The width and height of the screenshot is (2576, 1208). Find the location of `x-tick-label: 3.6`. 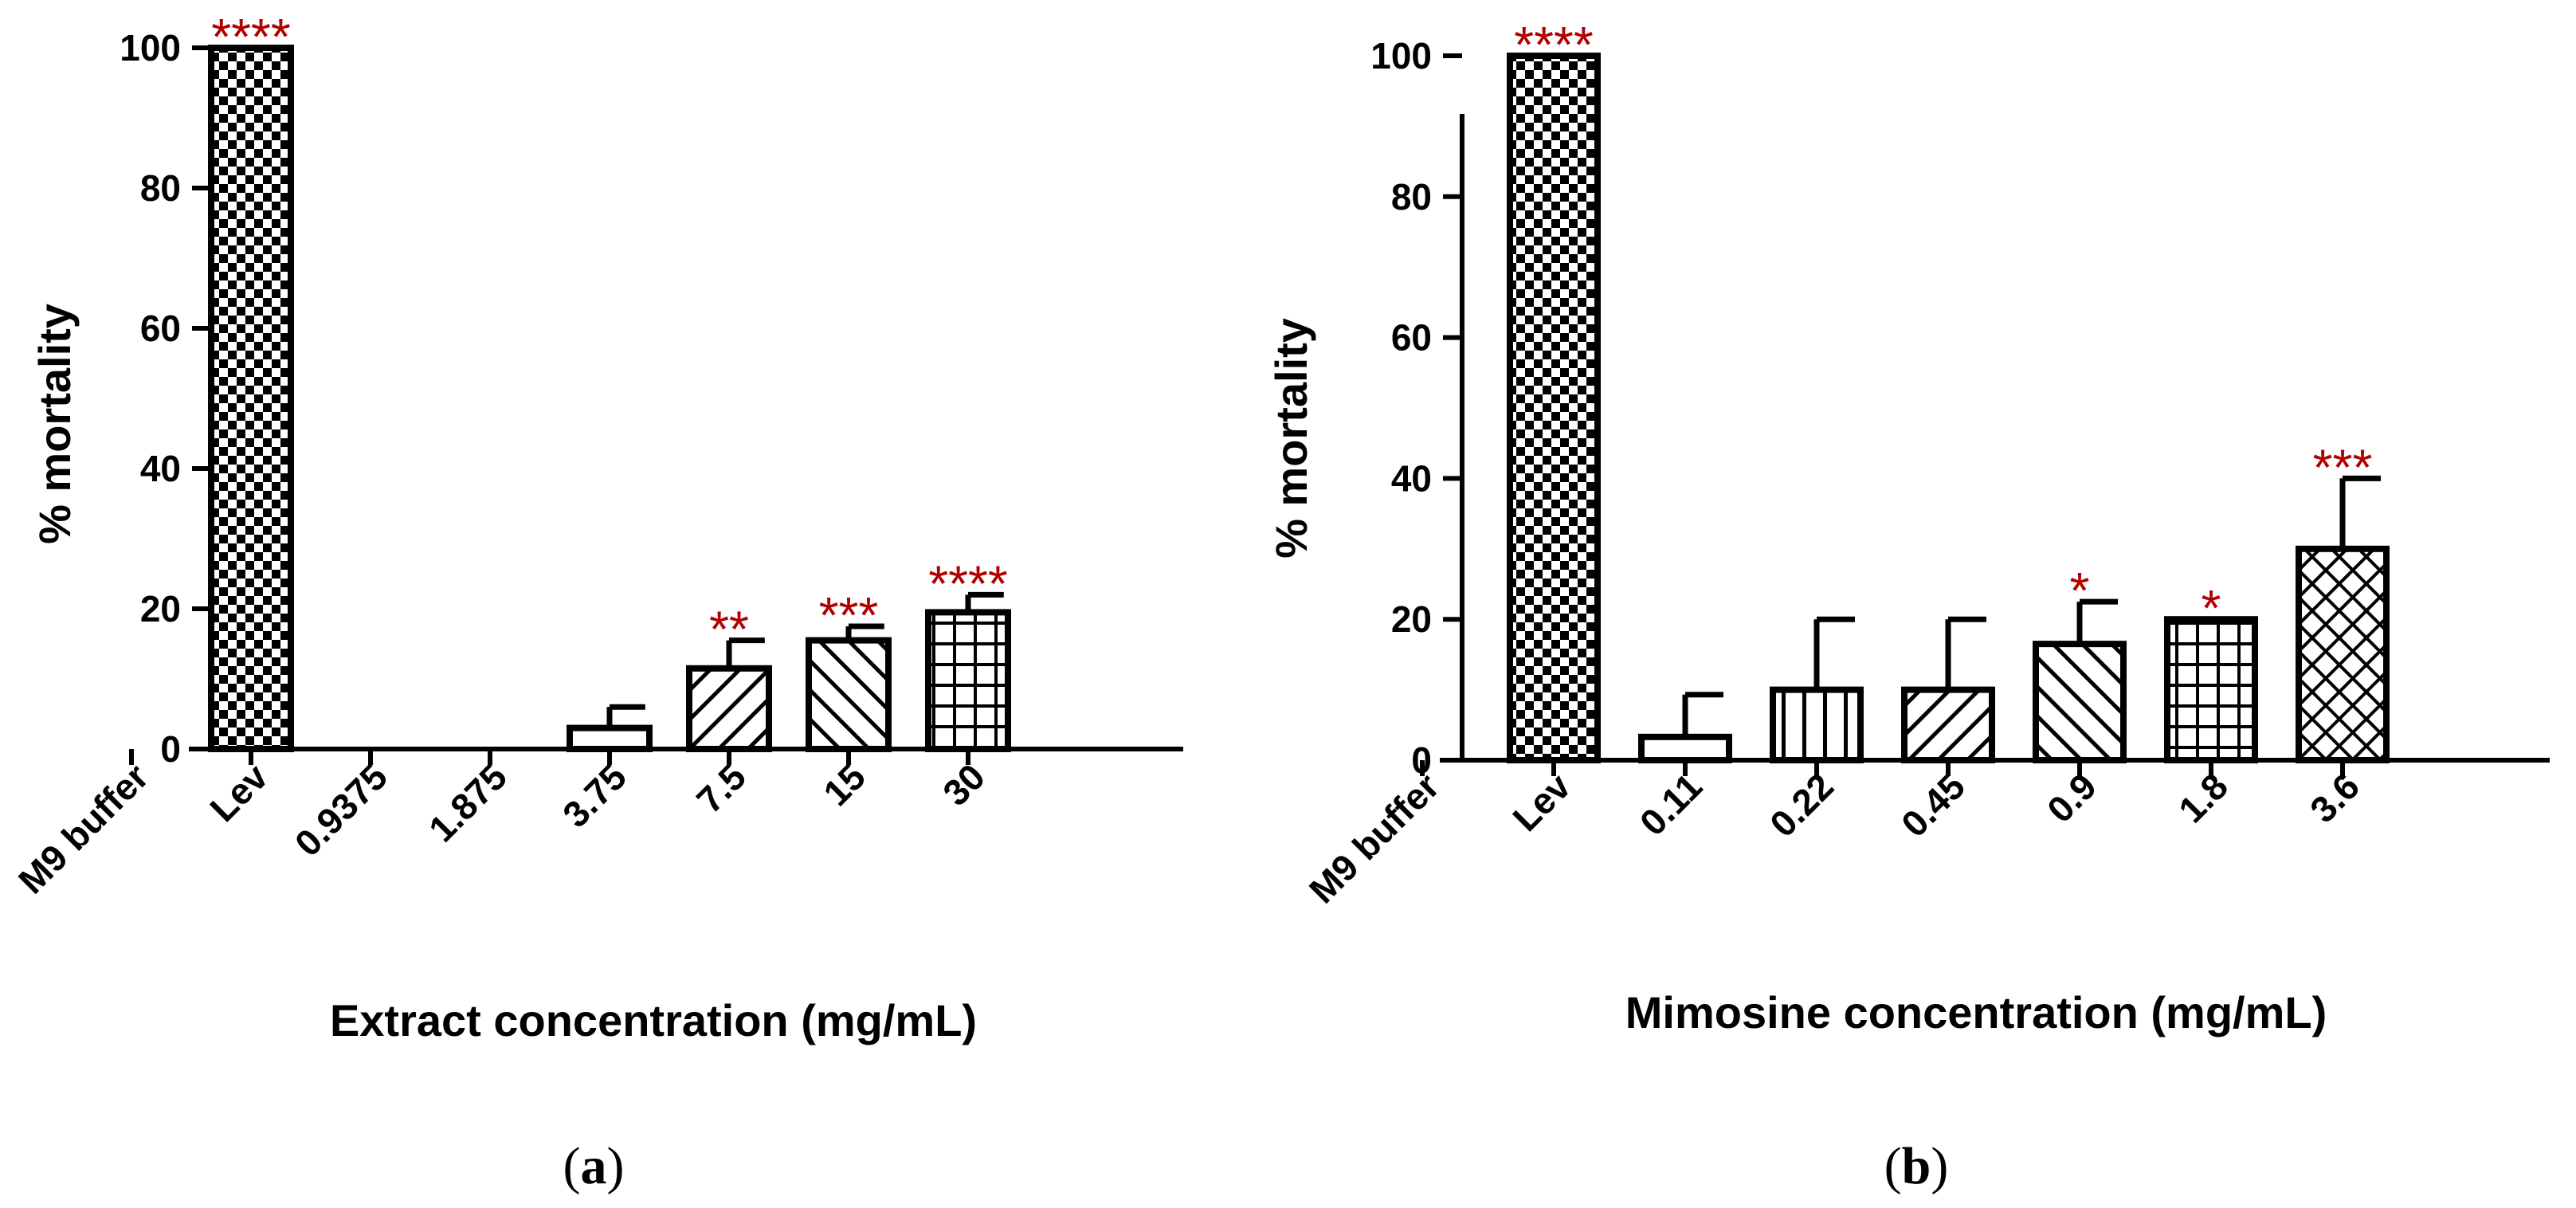

x-tick-label: 3.6 is located at coordinates (2334, 798).